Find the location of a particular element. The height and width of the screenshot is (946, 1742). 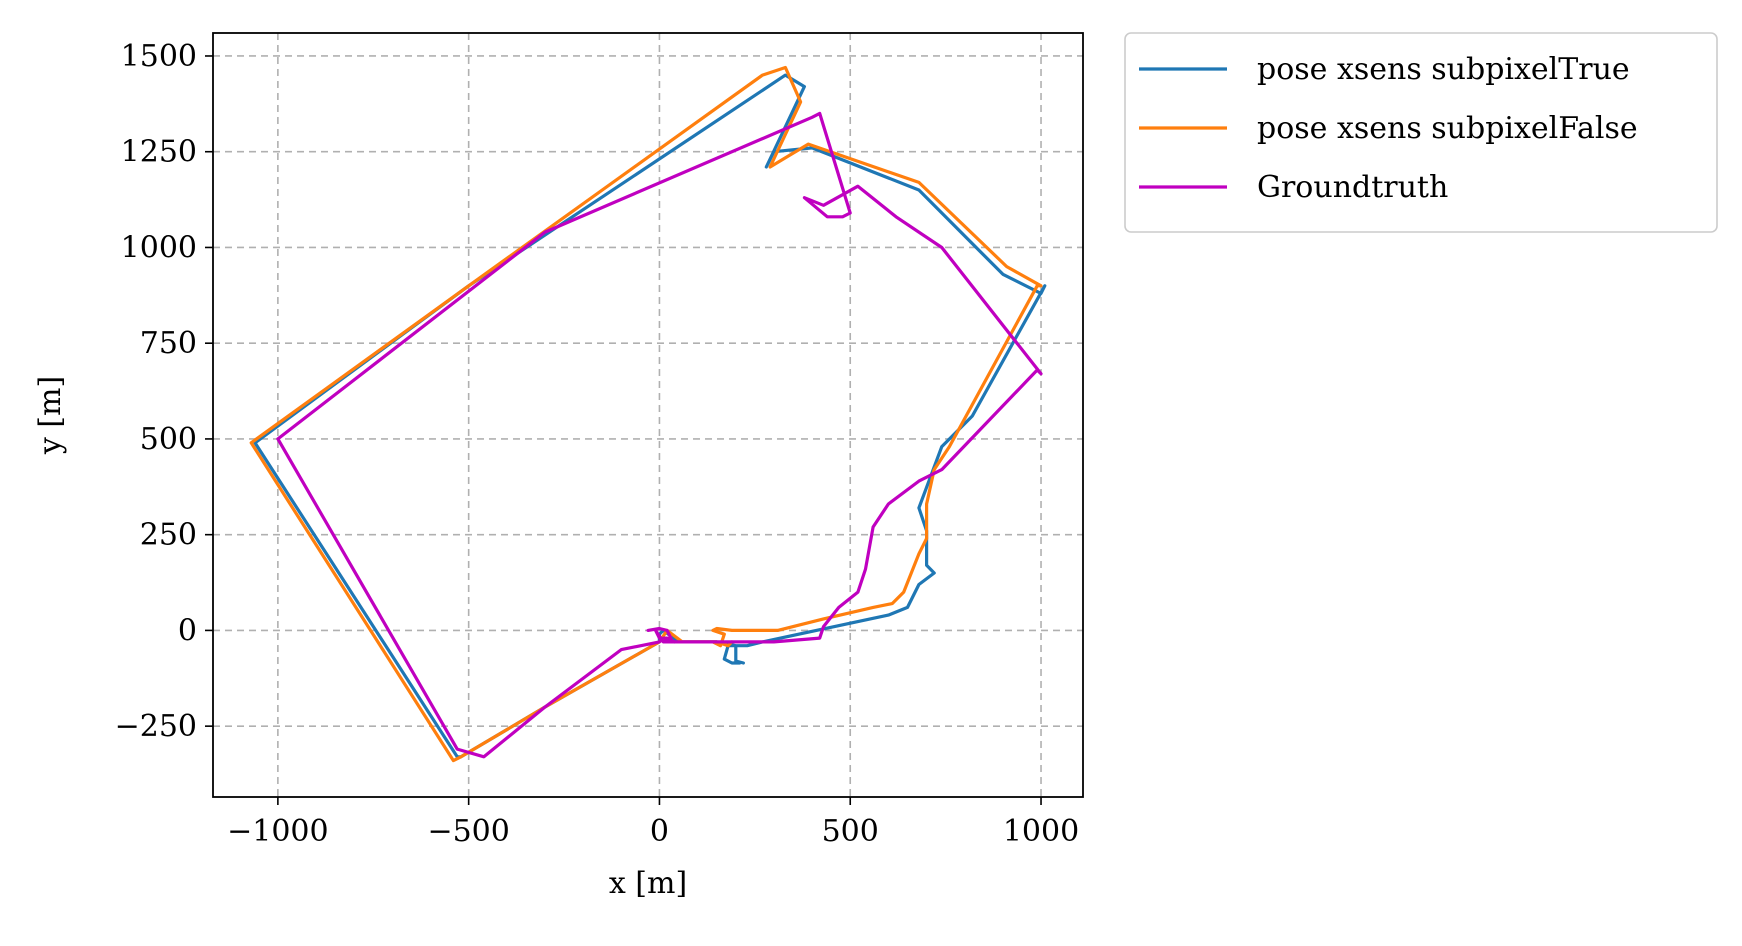

legend-box is located at coordinates (1421, 132).